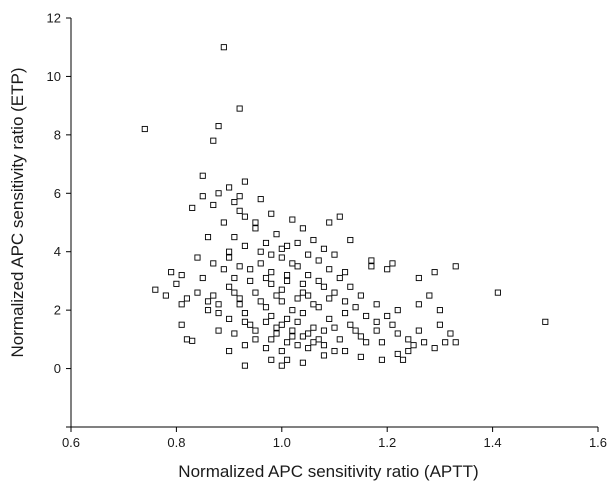 This screenshot has width=609, height=490. What do you see at coordinates (59, 219) in the screenshot?
I see `y-axis-ticks: 0 2 4 6 8 10 12` at bounding box center [59, 219].